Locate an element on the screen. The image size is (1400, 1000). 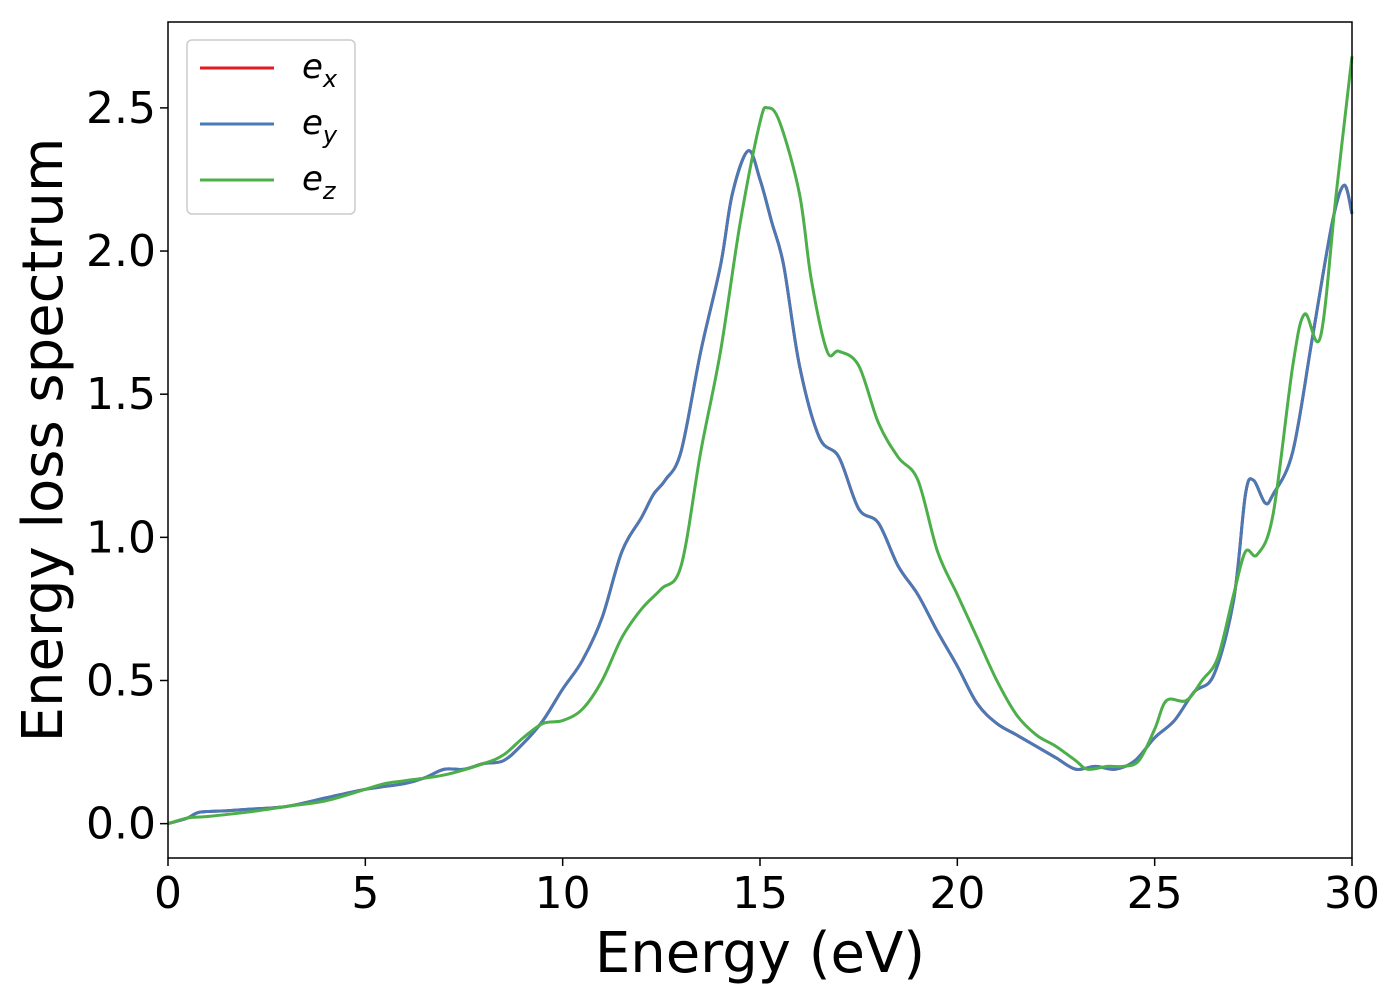
x-tick-label: 30 is located at coordinates (1352, 893).